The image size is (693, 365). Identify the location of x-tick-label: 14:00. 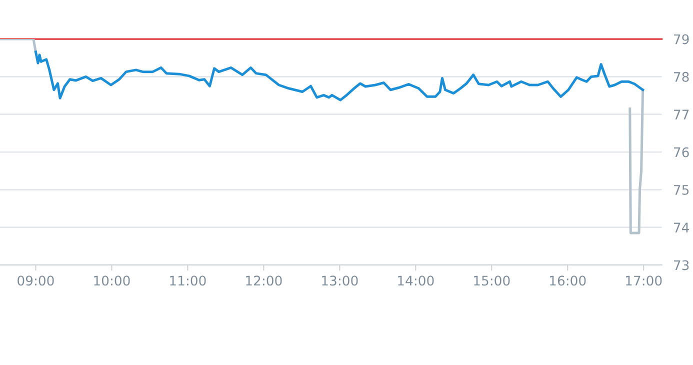
(416, 281).